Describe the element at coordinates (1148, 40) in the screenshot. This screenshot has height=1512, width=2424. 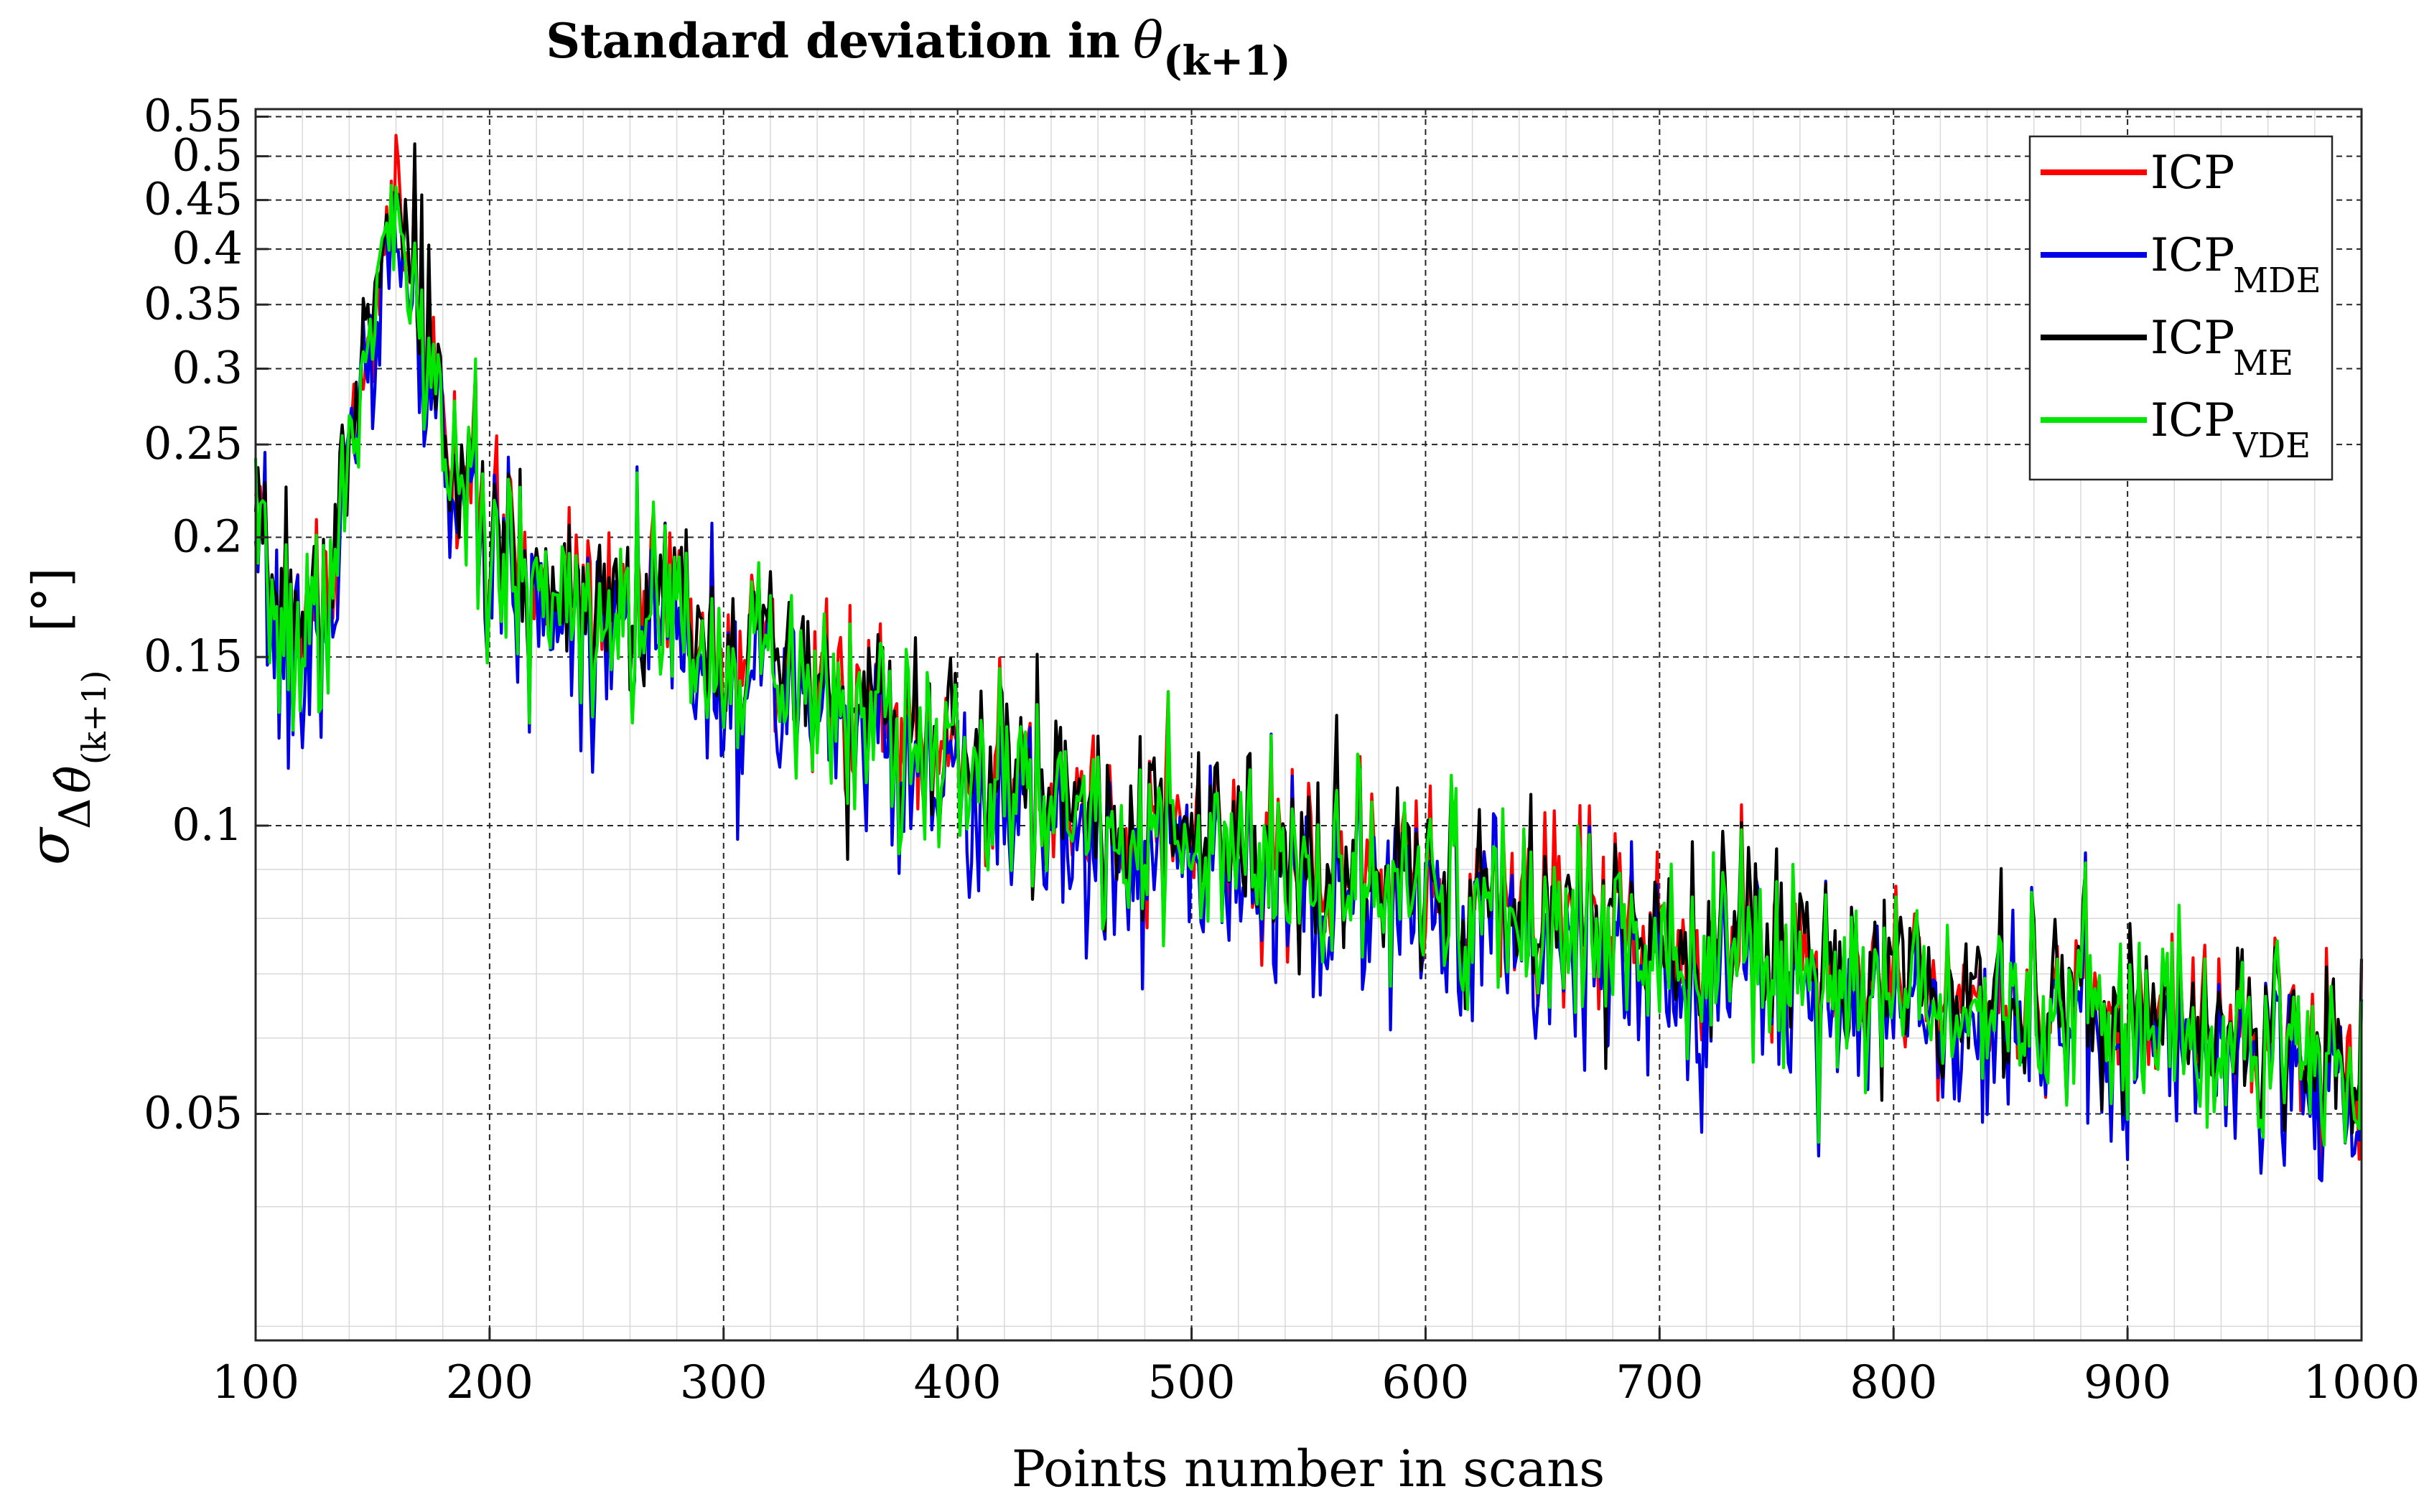
I see `chart-title-symbol: θ` at that location.